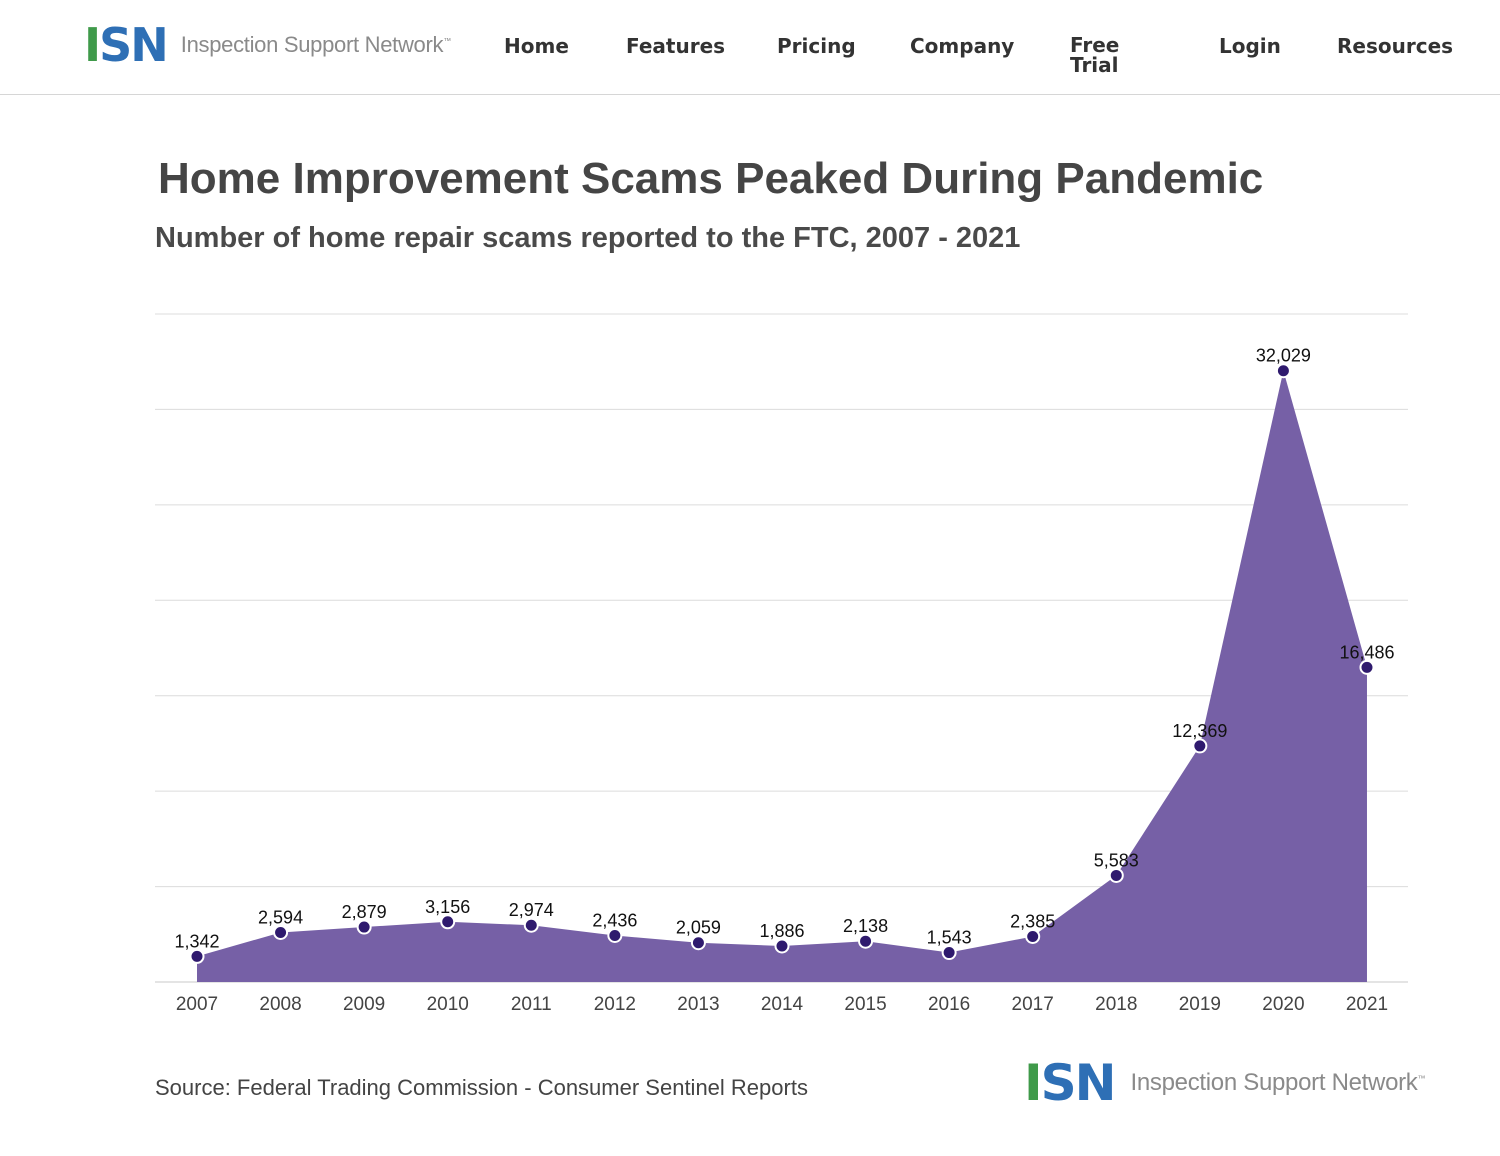  What do you see at coordinates (280, 1004) in the screenshot?
I see `x-tick-2008: 2008` at bounding box center [280, 1004].